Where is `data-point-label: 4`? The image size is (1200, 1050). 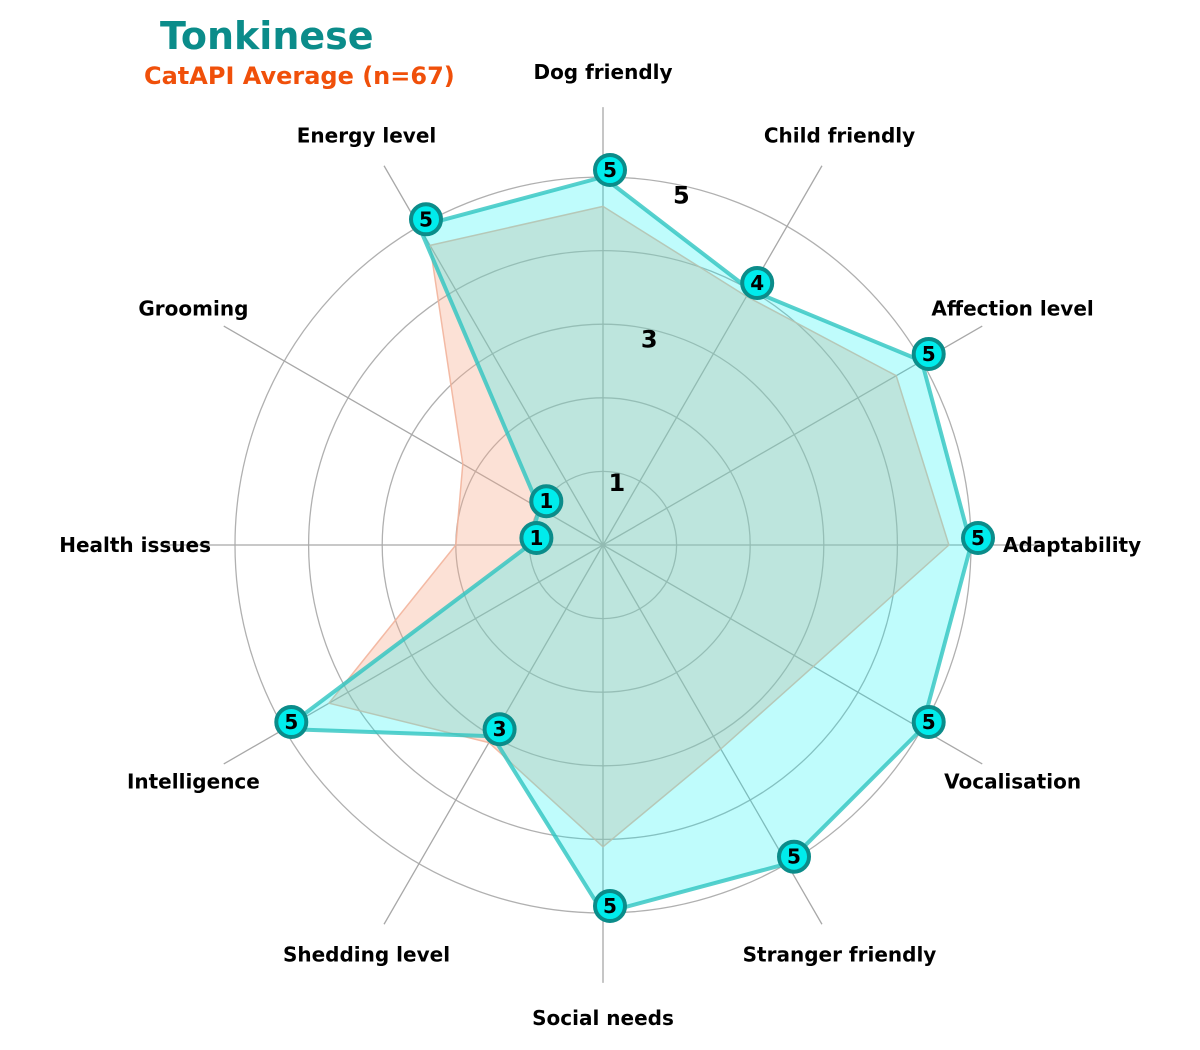 data-point-label: 4 is located at coordinates (757, 283).